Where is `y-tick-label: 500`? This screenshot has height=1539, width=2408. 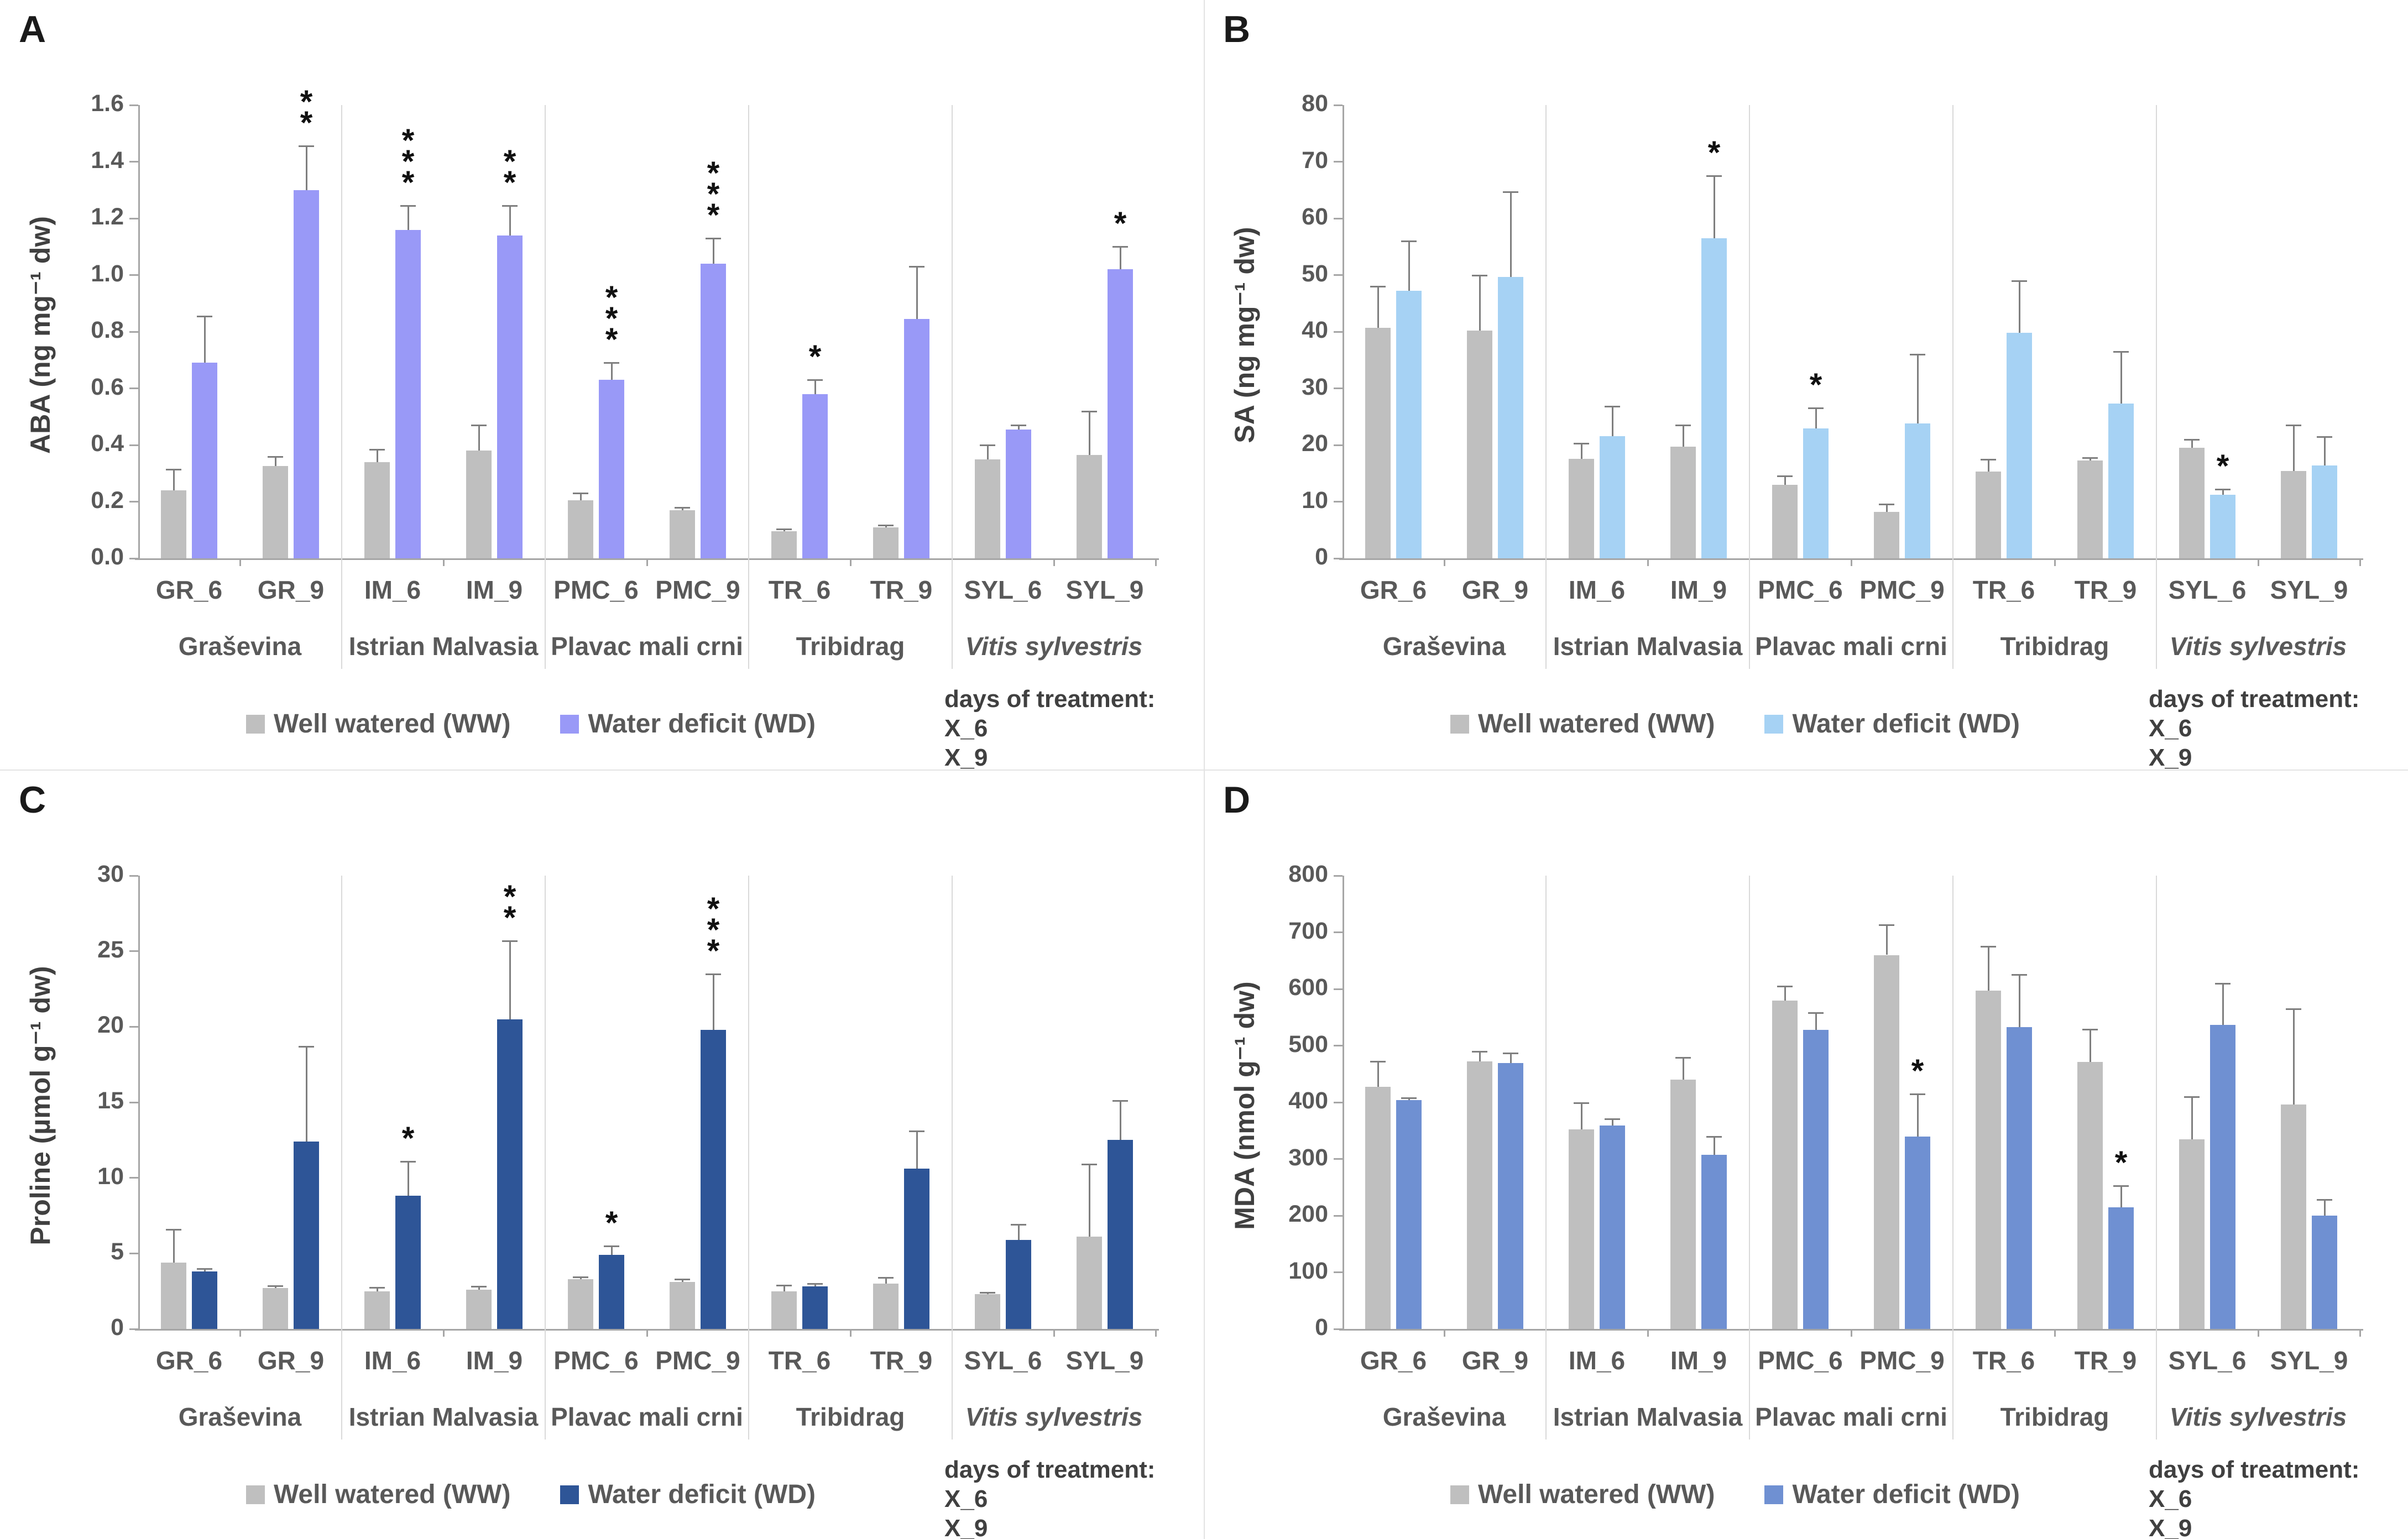 y-tick-label: 500 is located at coordinates (1308, 1044).